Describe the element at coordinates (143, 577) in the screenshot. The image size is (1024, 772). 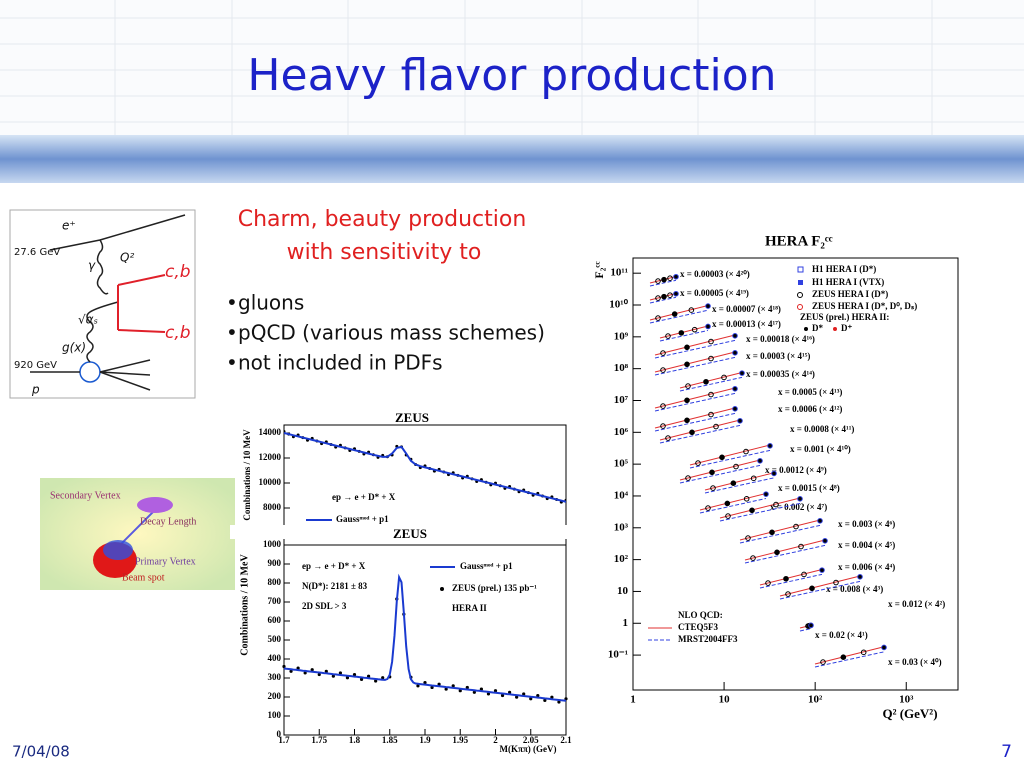
I see `label: Beam spot` at that location.